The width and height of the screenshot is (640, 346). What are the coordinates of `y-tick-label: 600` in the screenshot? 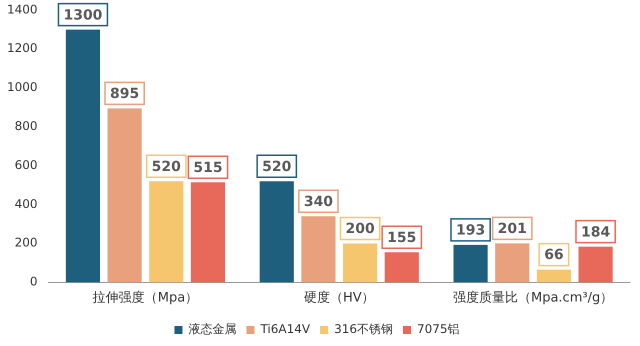 It's located at (26, 165).